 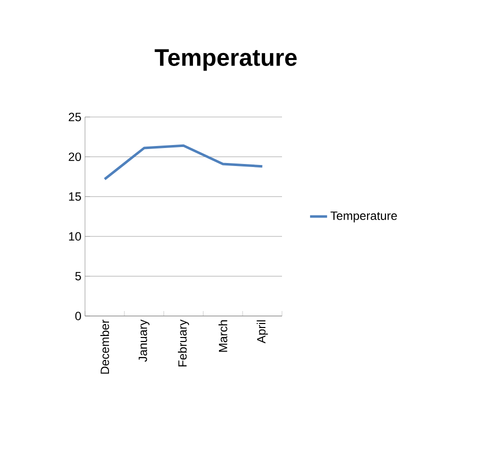 What do you see at coordinates (363, 217) in the screenshot?
I see `legend-label: Temperature` at bounding box center [363, 217].